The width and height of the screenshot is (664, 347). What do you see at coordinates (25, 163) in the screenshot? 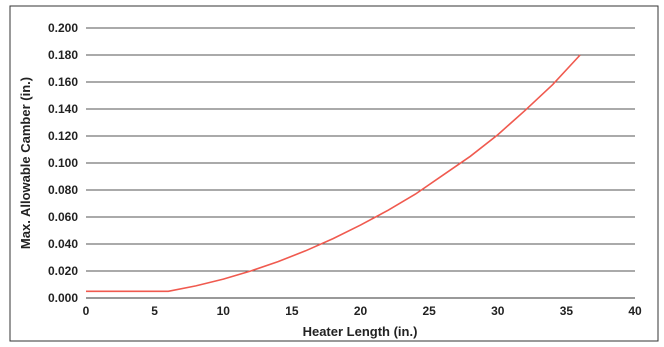
I see `y-axis-label: Max. Allowable Camber (in.)` at bounding box center [25, 163].